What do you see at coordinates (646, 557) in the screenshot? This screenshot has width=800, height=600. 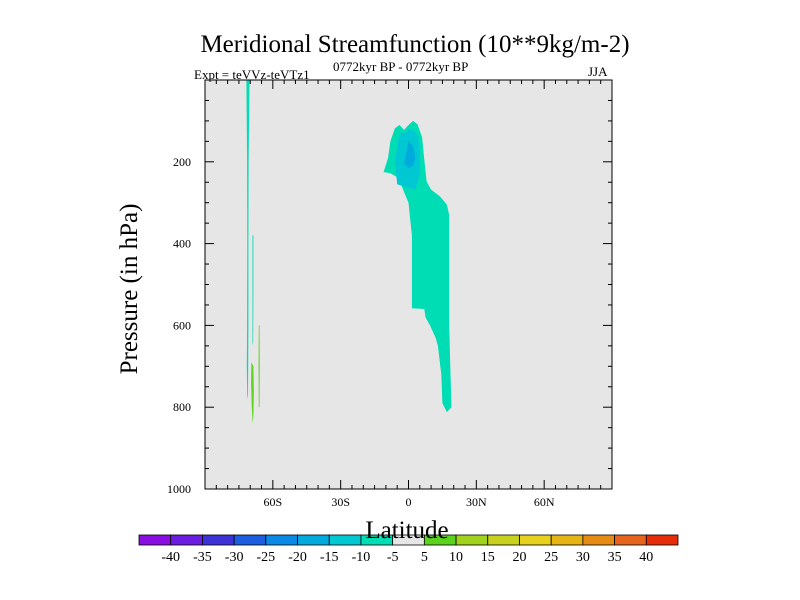 I see `colorbar-label: 40` at bounding box center [646, 557].